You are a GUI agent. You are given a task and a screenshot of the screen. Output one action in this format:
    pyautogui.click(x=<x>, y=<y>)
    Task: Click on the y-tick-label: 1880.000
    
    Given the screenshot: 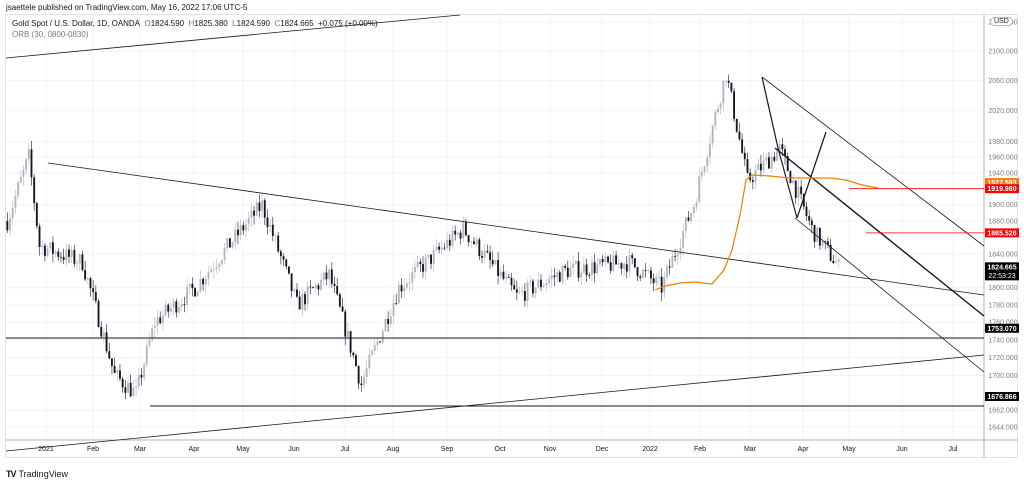 What is the action you would take?
    pyautogui.click(x=1002, y=221)
    